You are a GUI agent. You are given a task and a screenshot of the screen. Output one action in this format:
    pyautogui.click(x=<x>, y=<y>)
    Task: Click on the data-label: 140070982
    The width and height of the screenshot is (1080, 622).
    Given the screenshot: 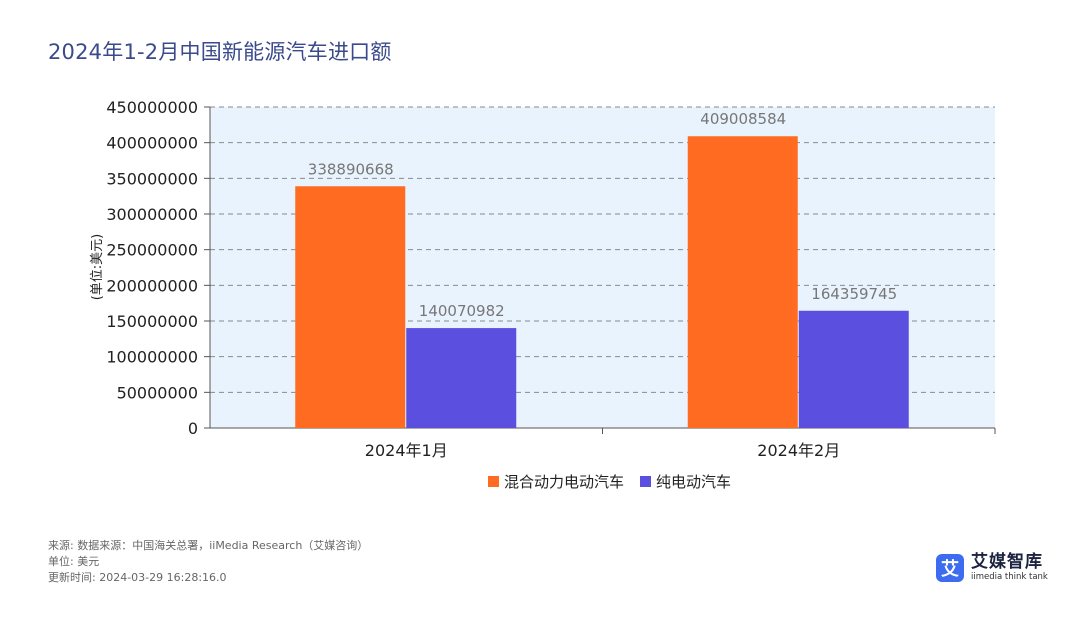 What is the action you would take?
    pyautogui.click(x=462, y=311)
    